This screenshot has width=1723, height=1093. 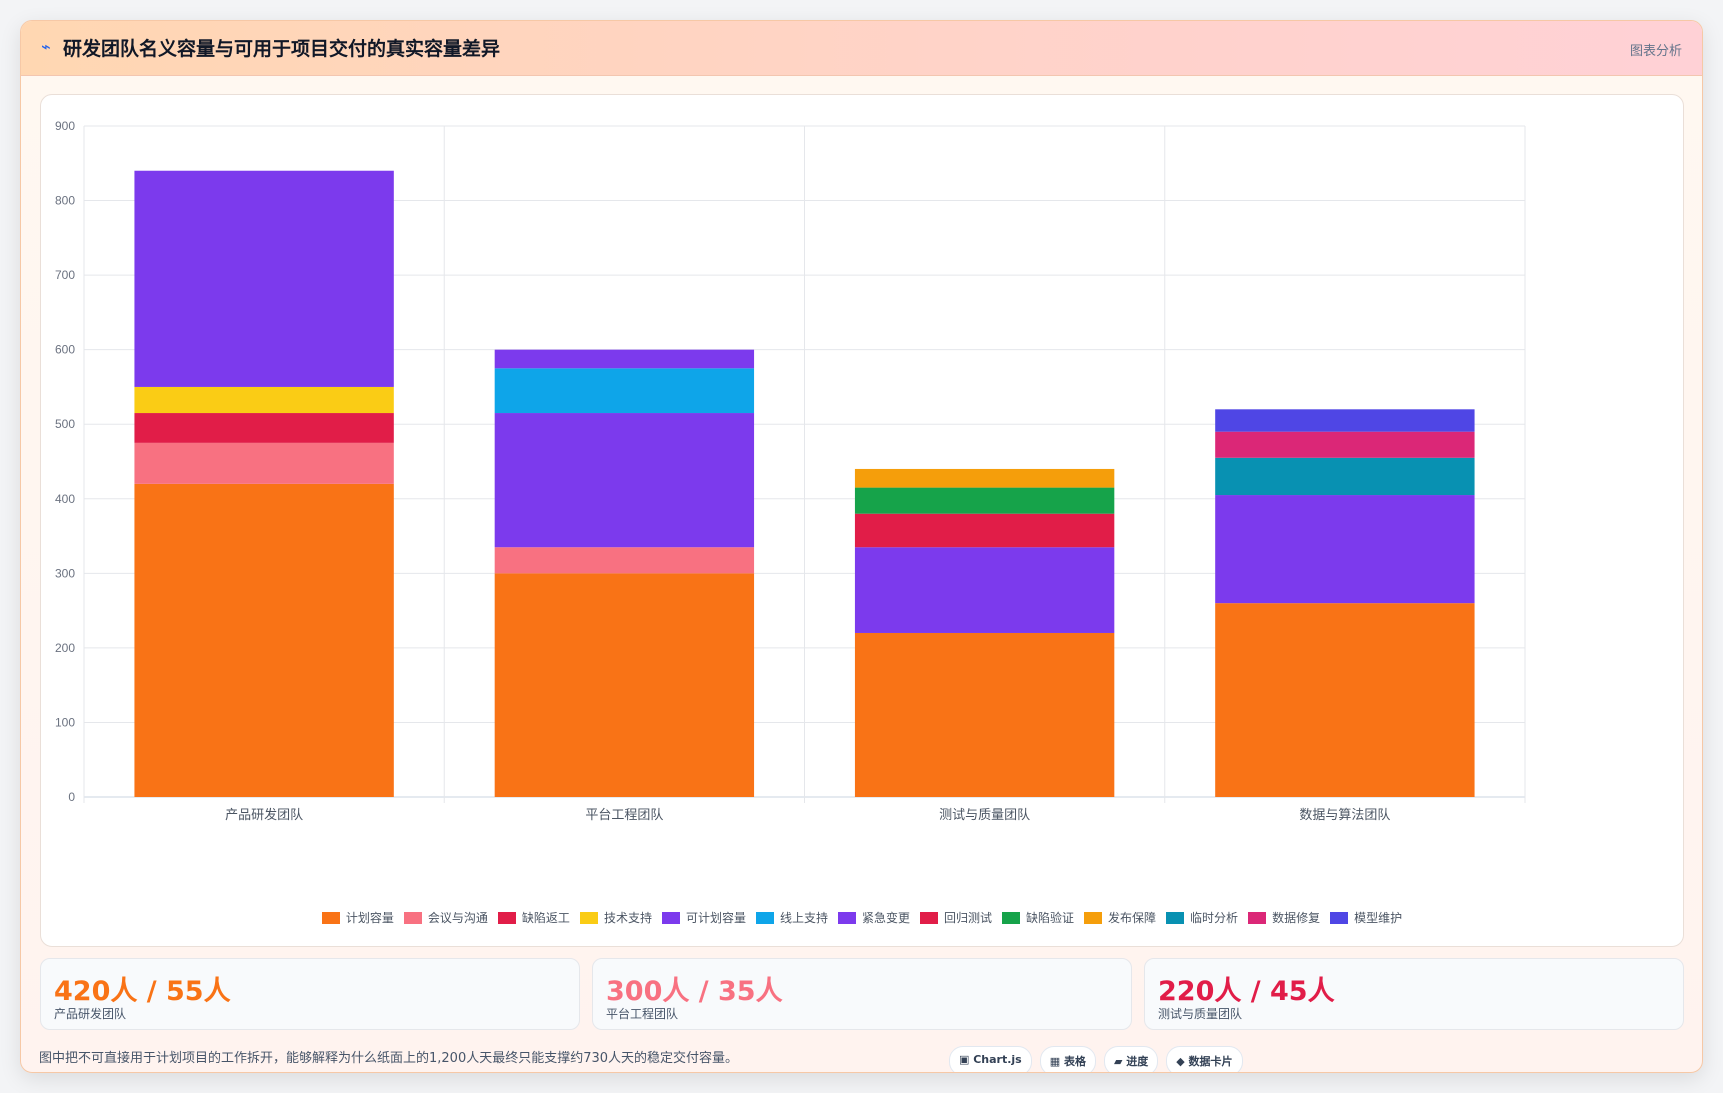 I want to click on legend-item: 会议与沟通, so click(x=445, y=917).